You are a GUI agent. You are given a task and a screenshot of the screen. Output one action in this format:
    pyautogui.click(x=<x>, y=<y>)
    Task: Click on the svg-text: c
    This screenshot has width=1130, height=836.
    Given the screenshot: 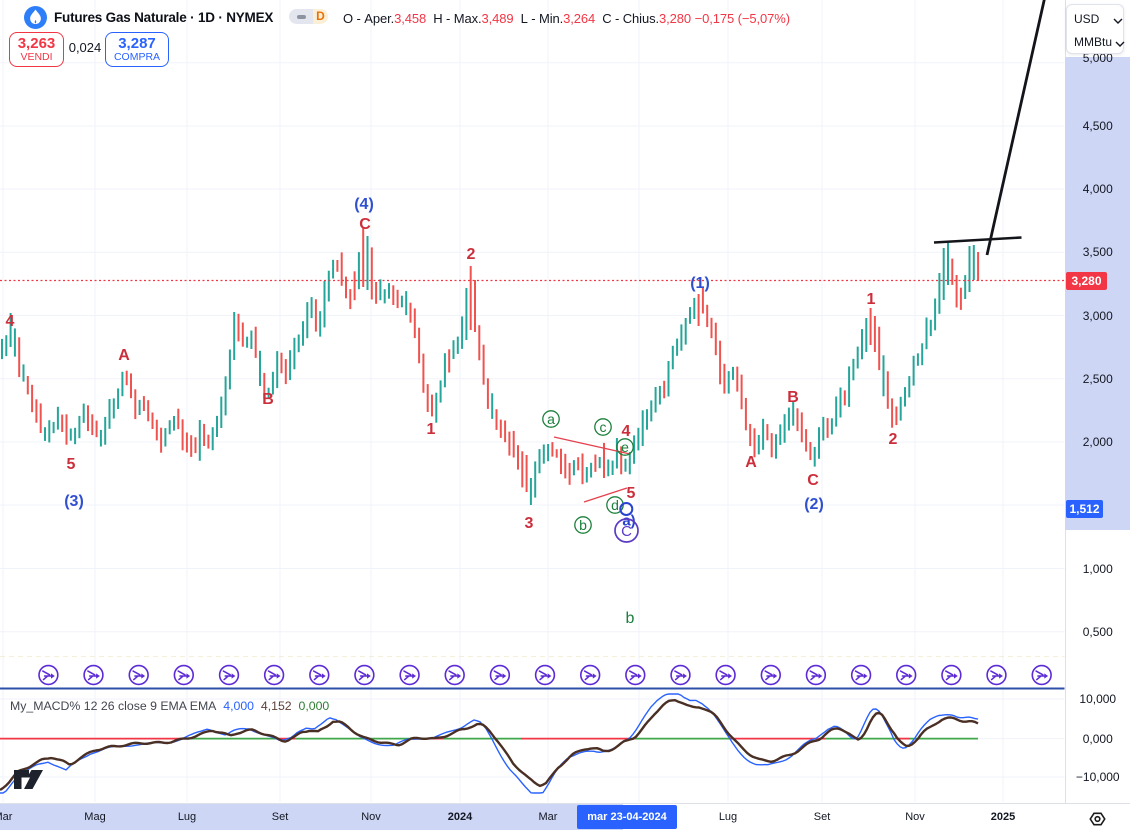 What is the action you would take?
    pyautogui.click(x=603, y=427)
    